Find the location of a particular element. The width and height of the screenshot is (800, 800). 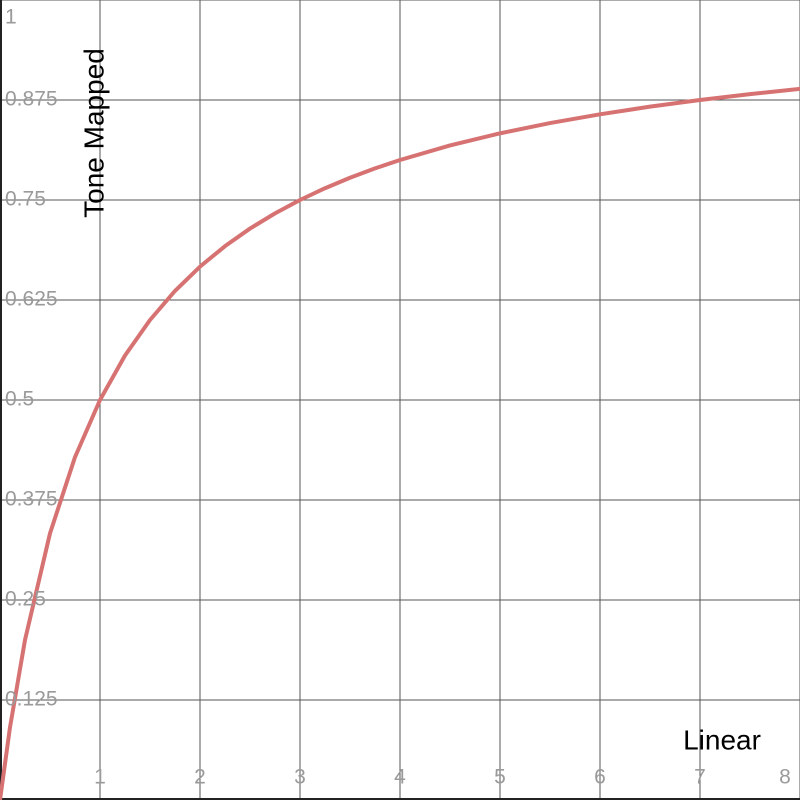

x-tick-label: 2 is located at coordinates (200, 777).